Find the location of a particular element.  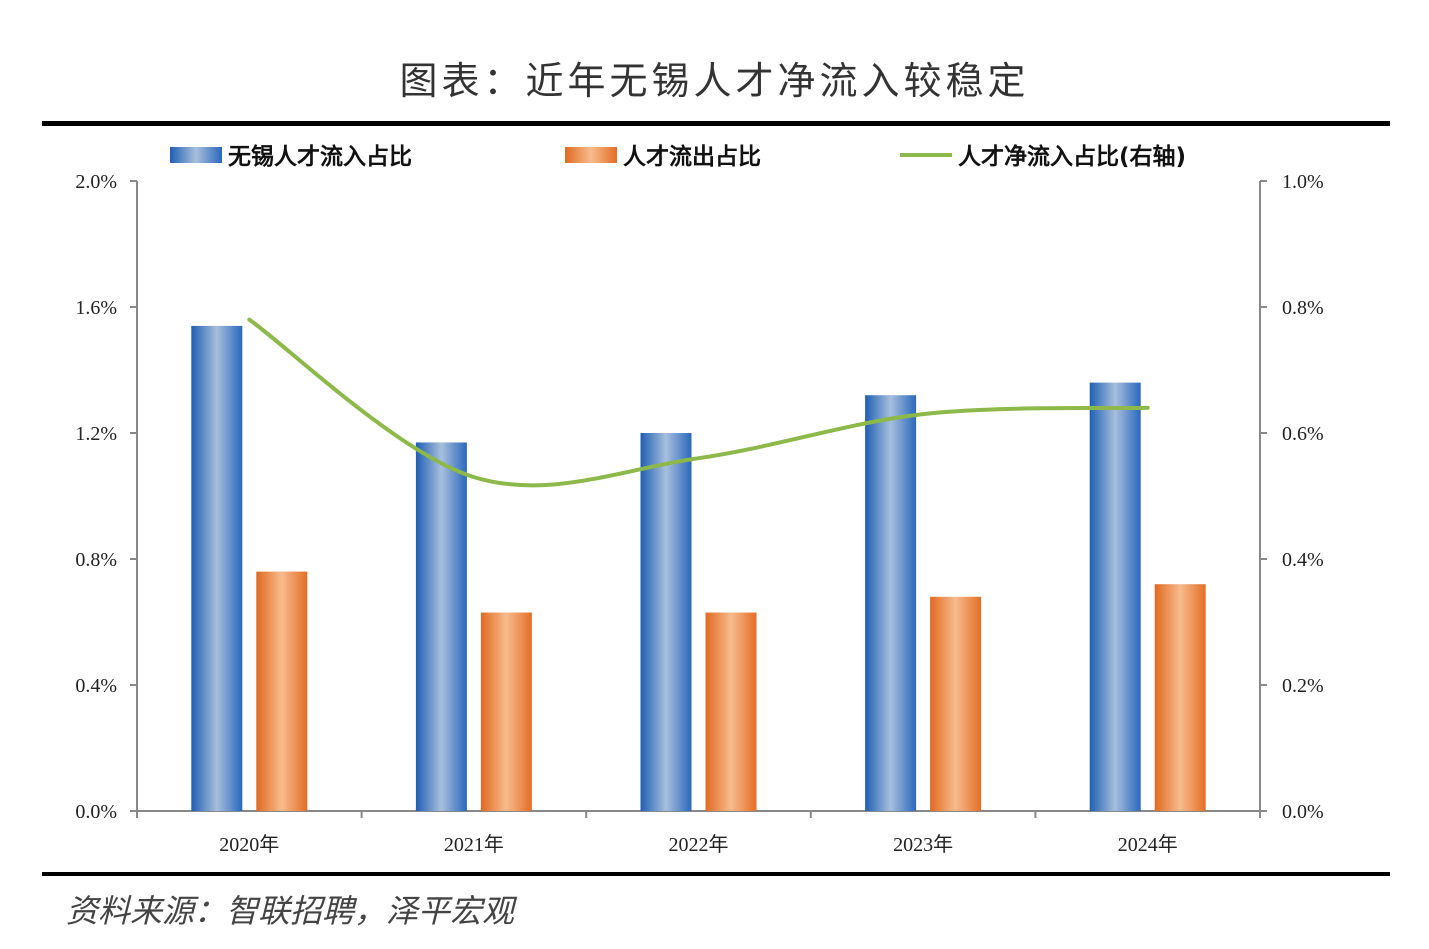

x-tick-label: 2021年 is located at coordinates (474, 844).